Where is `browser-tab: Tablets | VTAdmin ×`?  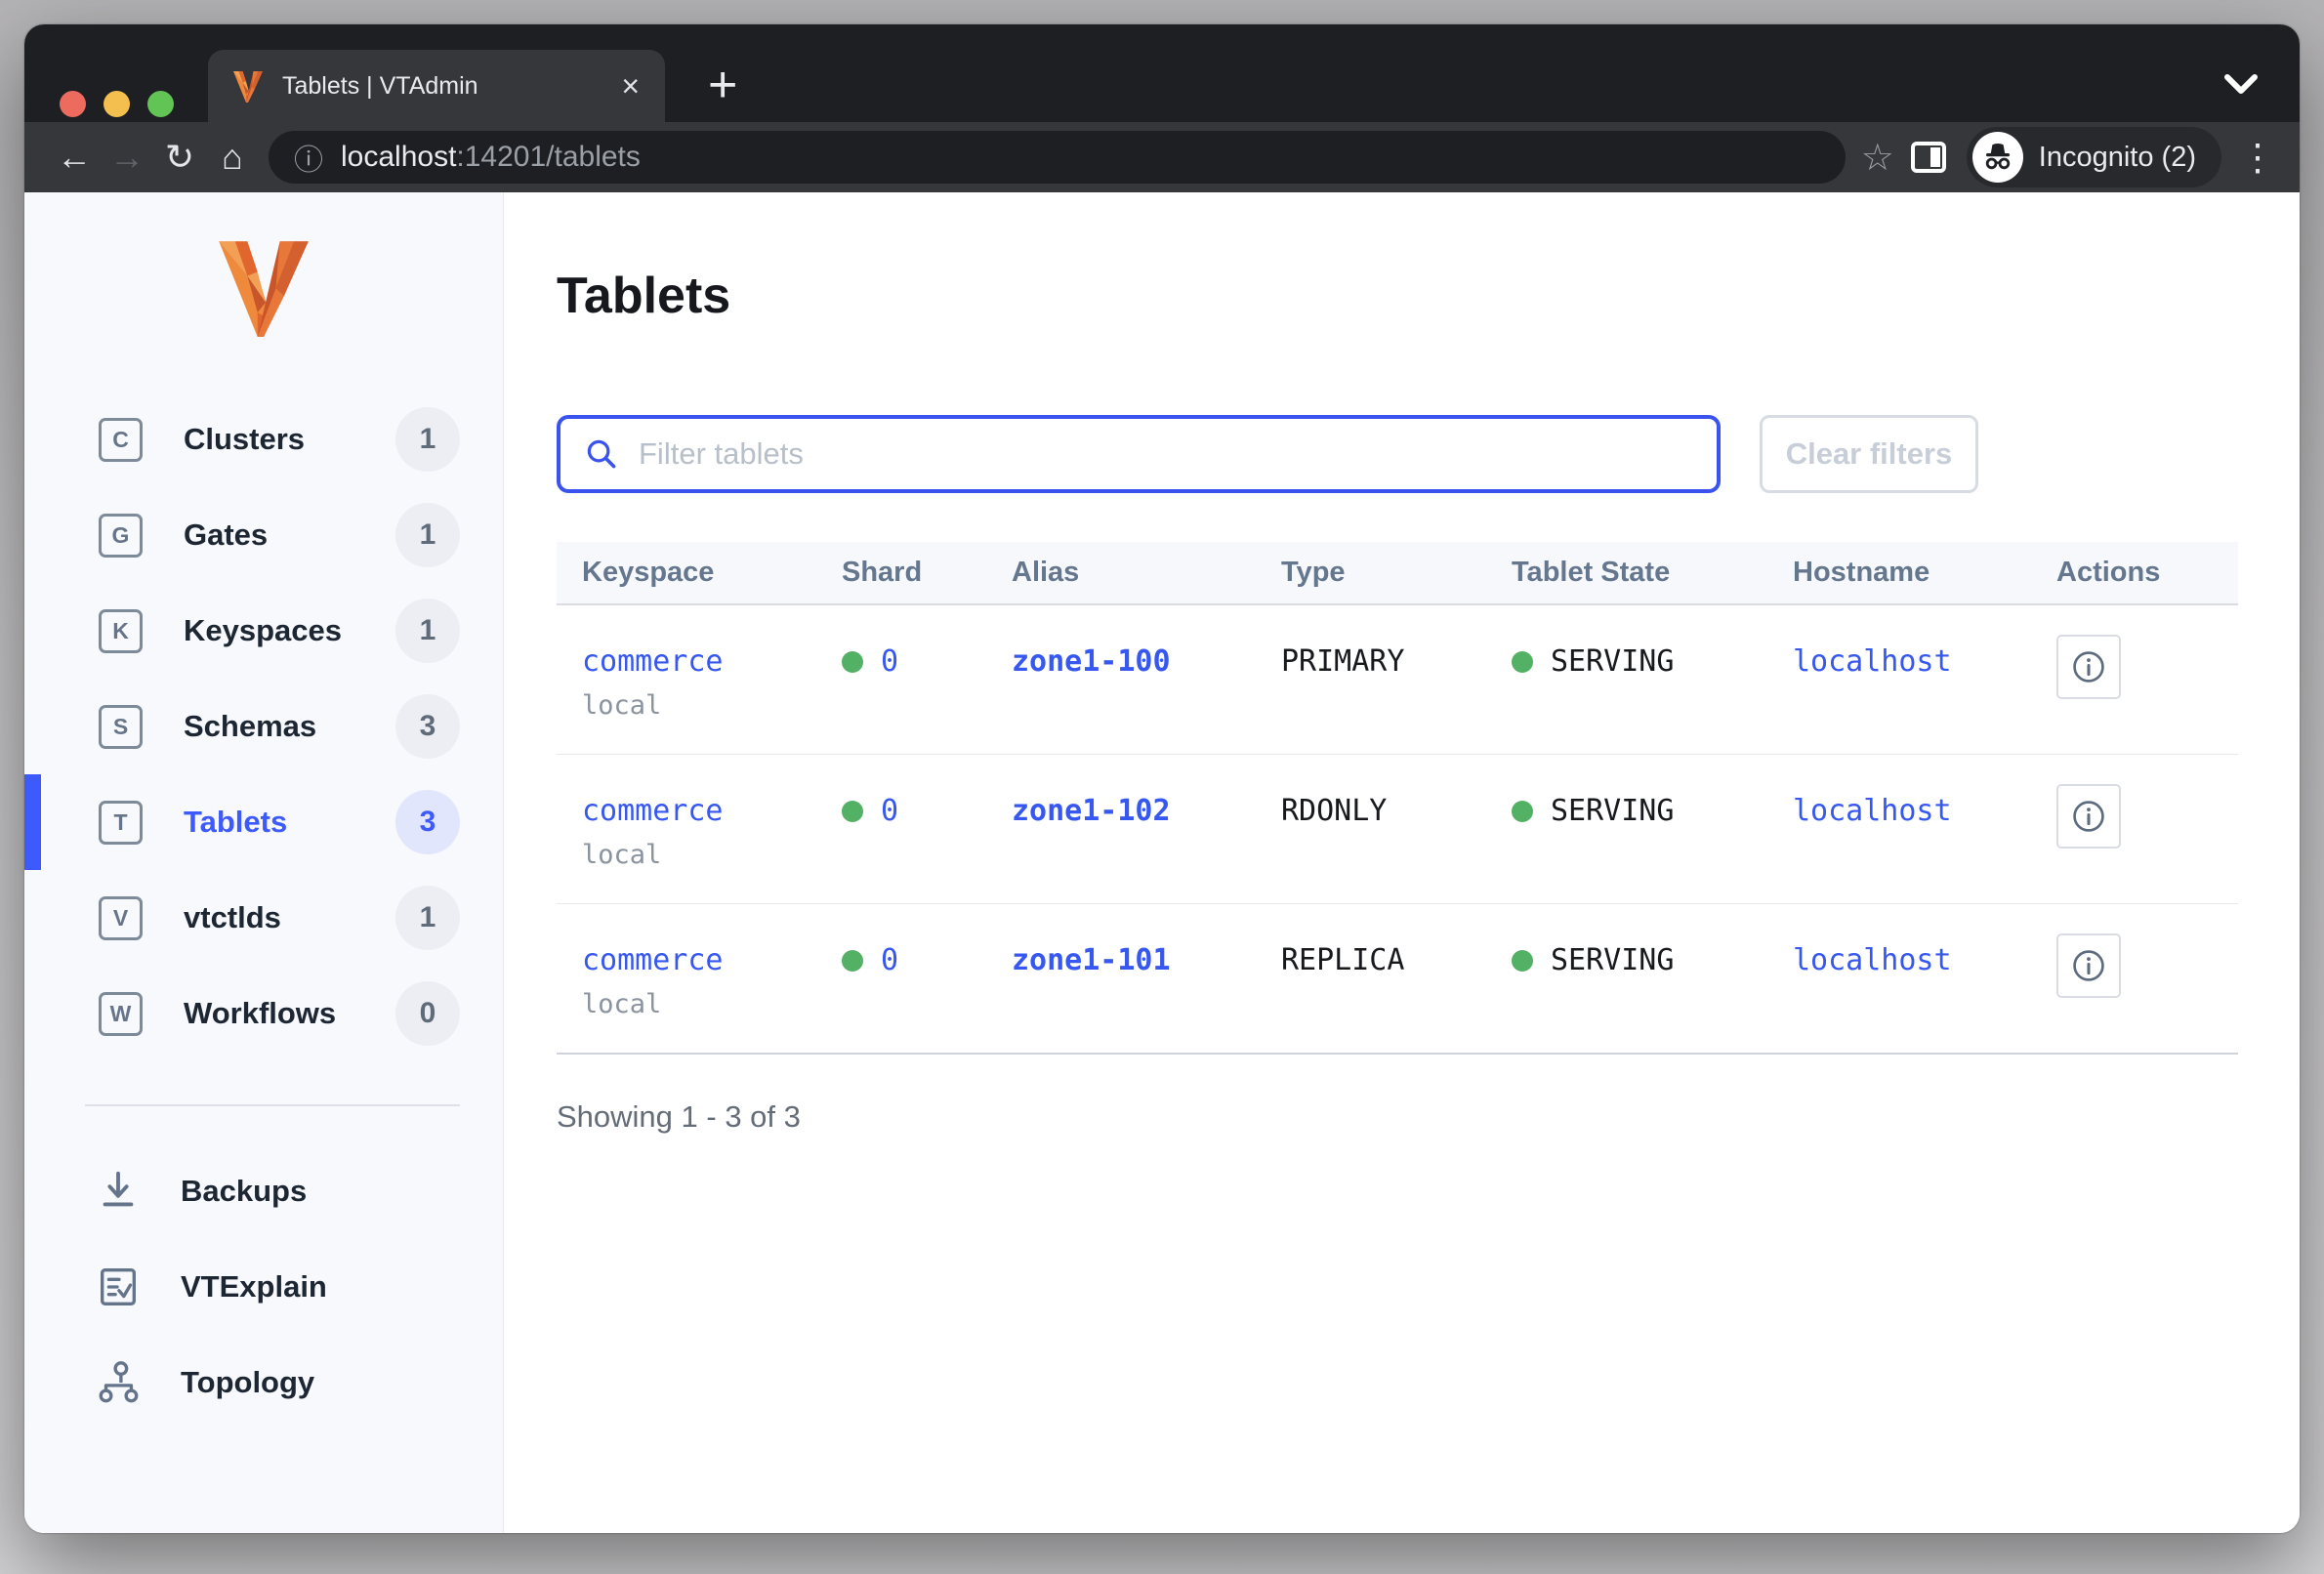
browser-tab: Tablets | VTAdmin × is located at coordinates (436, 86).